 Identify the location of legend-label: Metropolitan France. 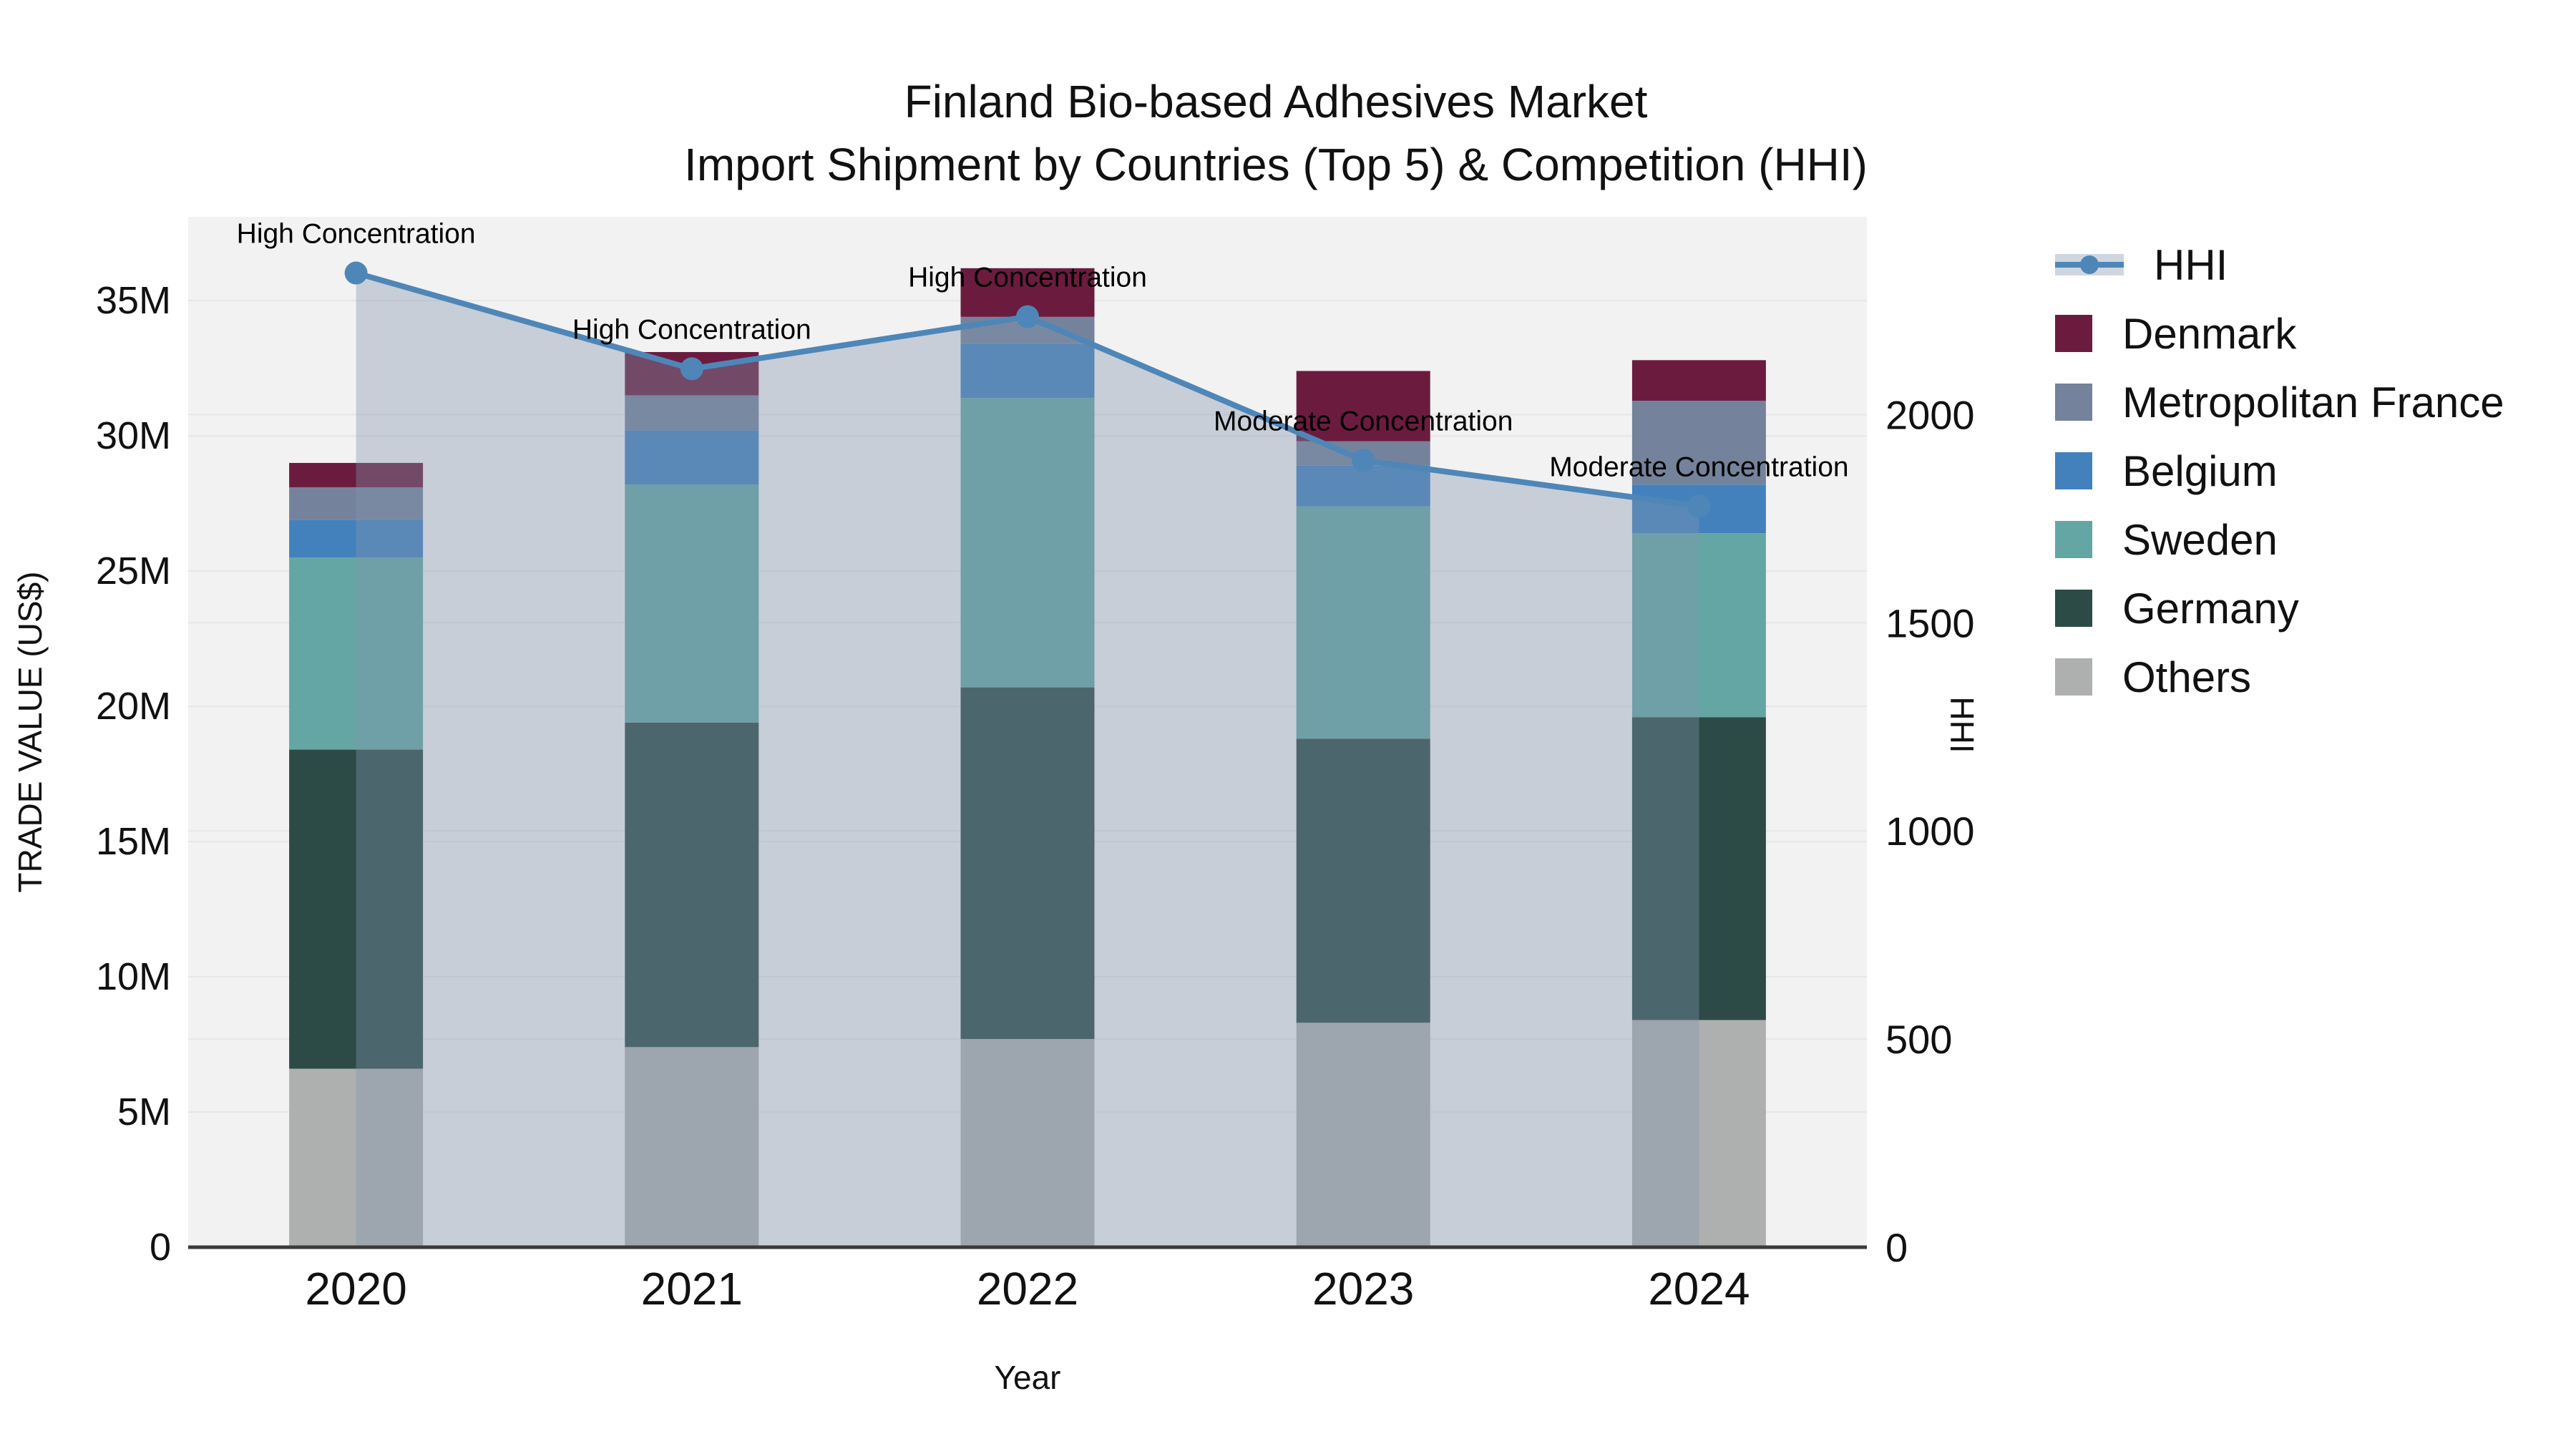
(2313, 402).